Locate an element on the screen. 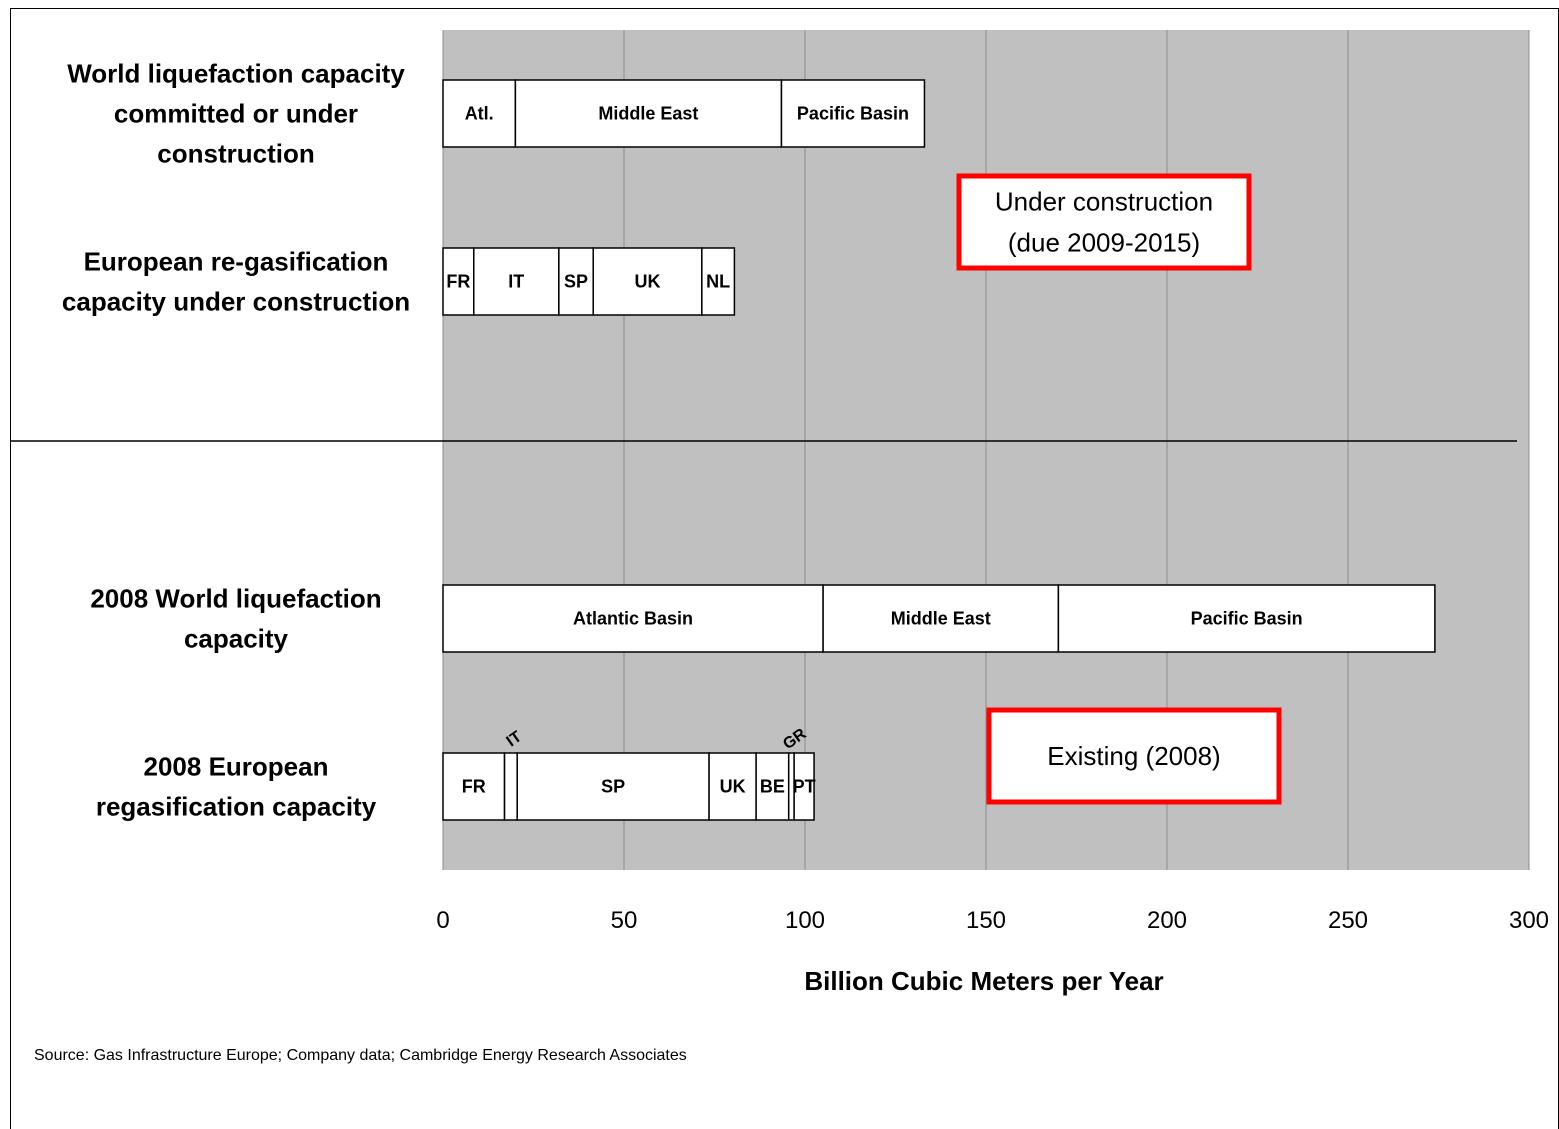 The width and height of the screenshot is (1559, 1129). bar-world-liq-committed: Atl. Middle East Pacific Basin is located at coordinates (684, 113).